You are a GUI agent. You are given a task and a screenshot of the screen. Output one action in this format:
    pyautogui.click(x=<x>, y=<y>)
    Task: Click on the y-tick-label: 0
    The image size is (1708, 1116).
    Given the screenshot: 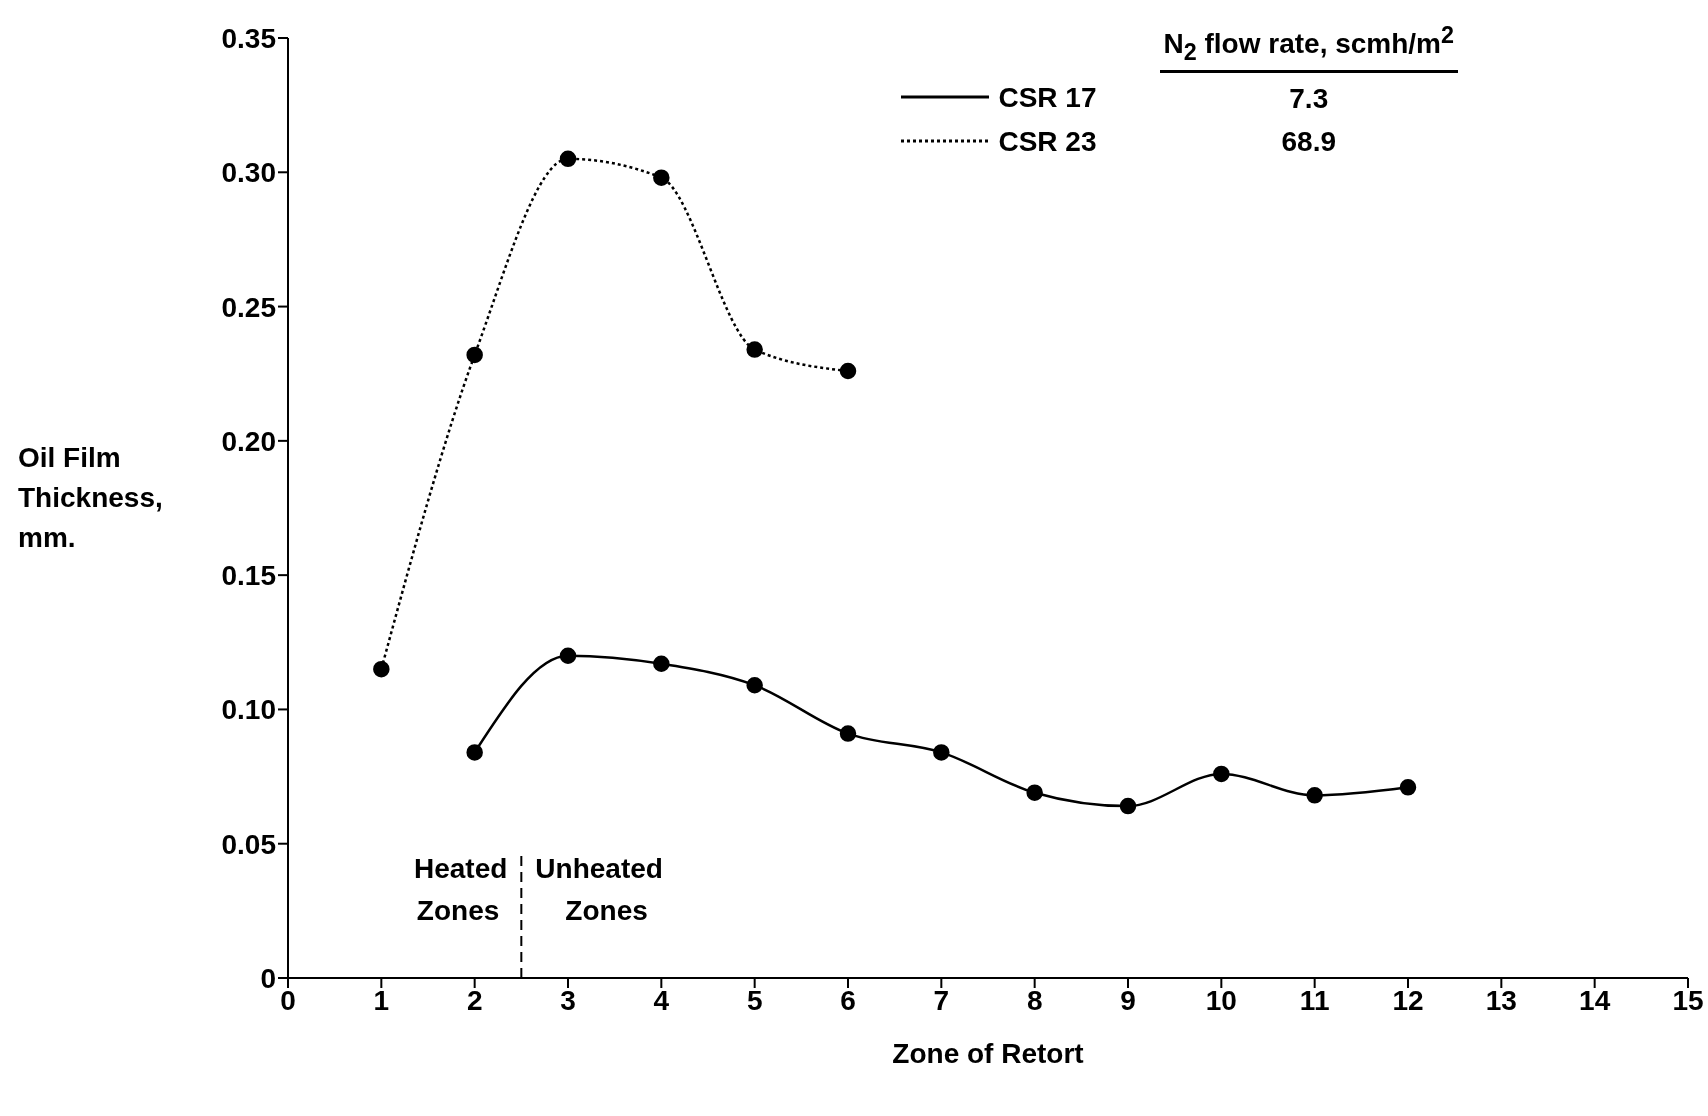 What is the action you would take?
    pyautogui.click(x=268, y=978)
    